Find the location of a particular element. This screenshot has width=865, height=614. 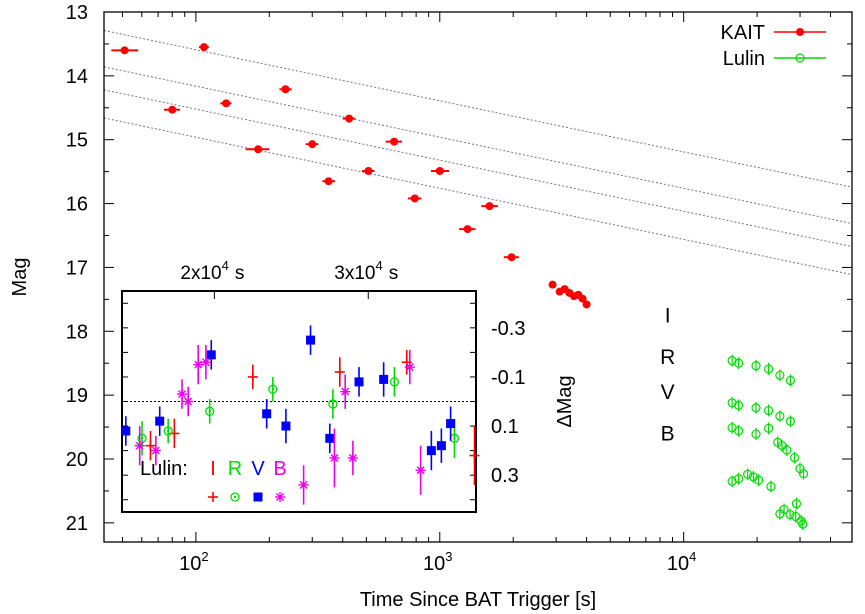

inset-y2-tick-label: 0.1 is located at coordinates (505, 427).